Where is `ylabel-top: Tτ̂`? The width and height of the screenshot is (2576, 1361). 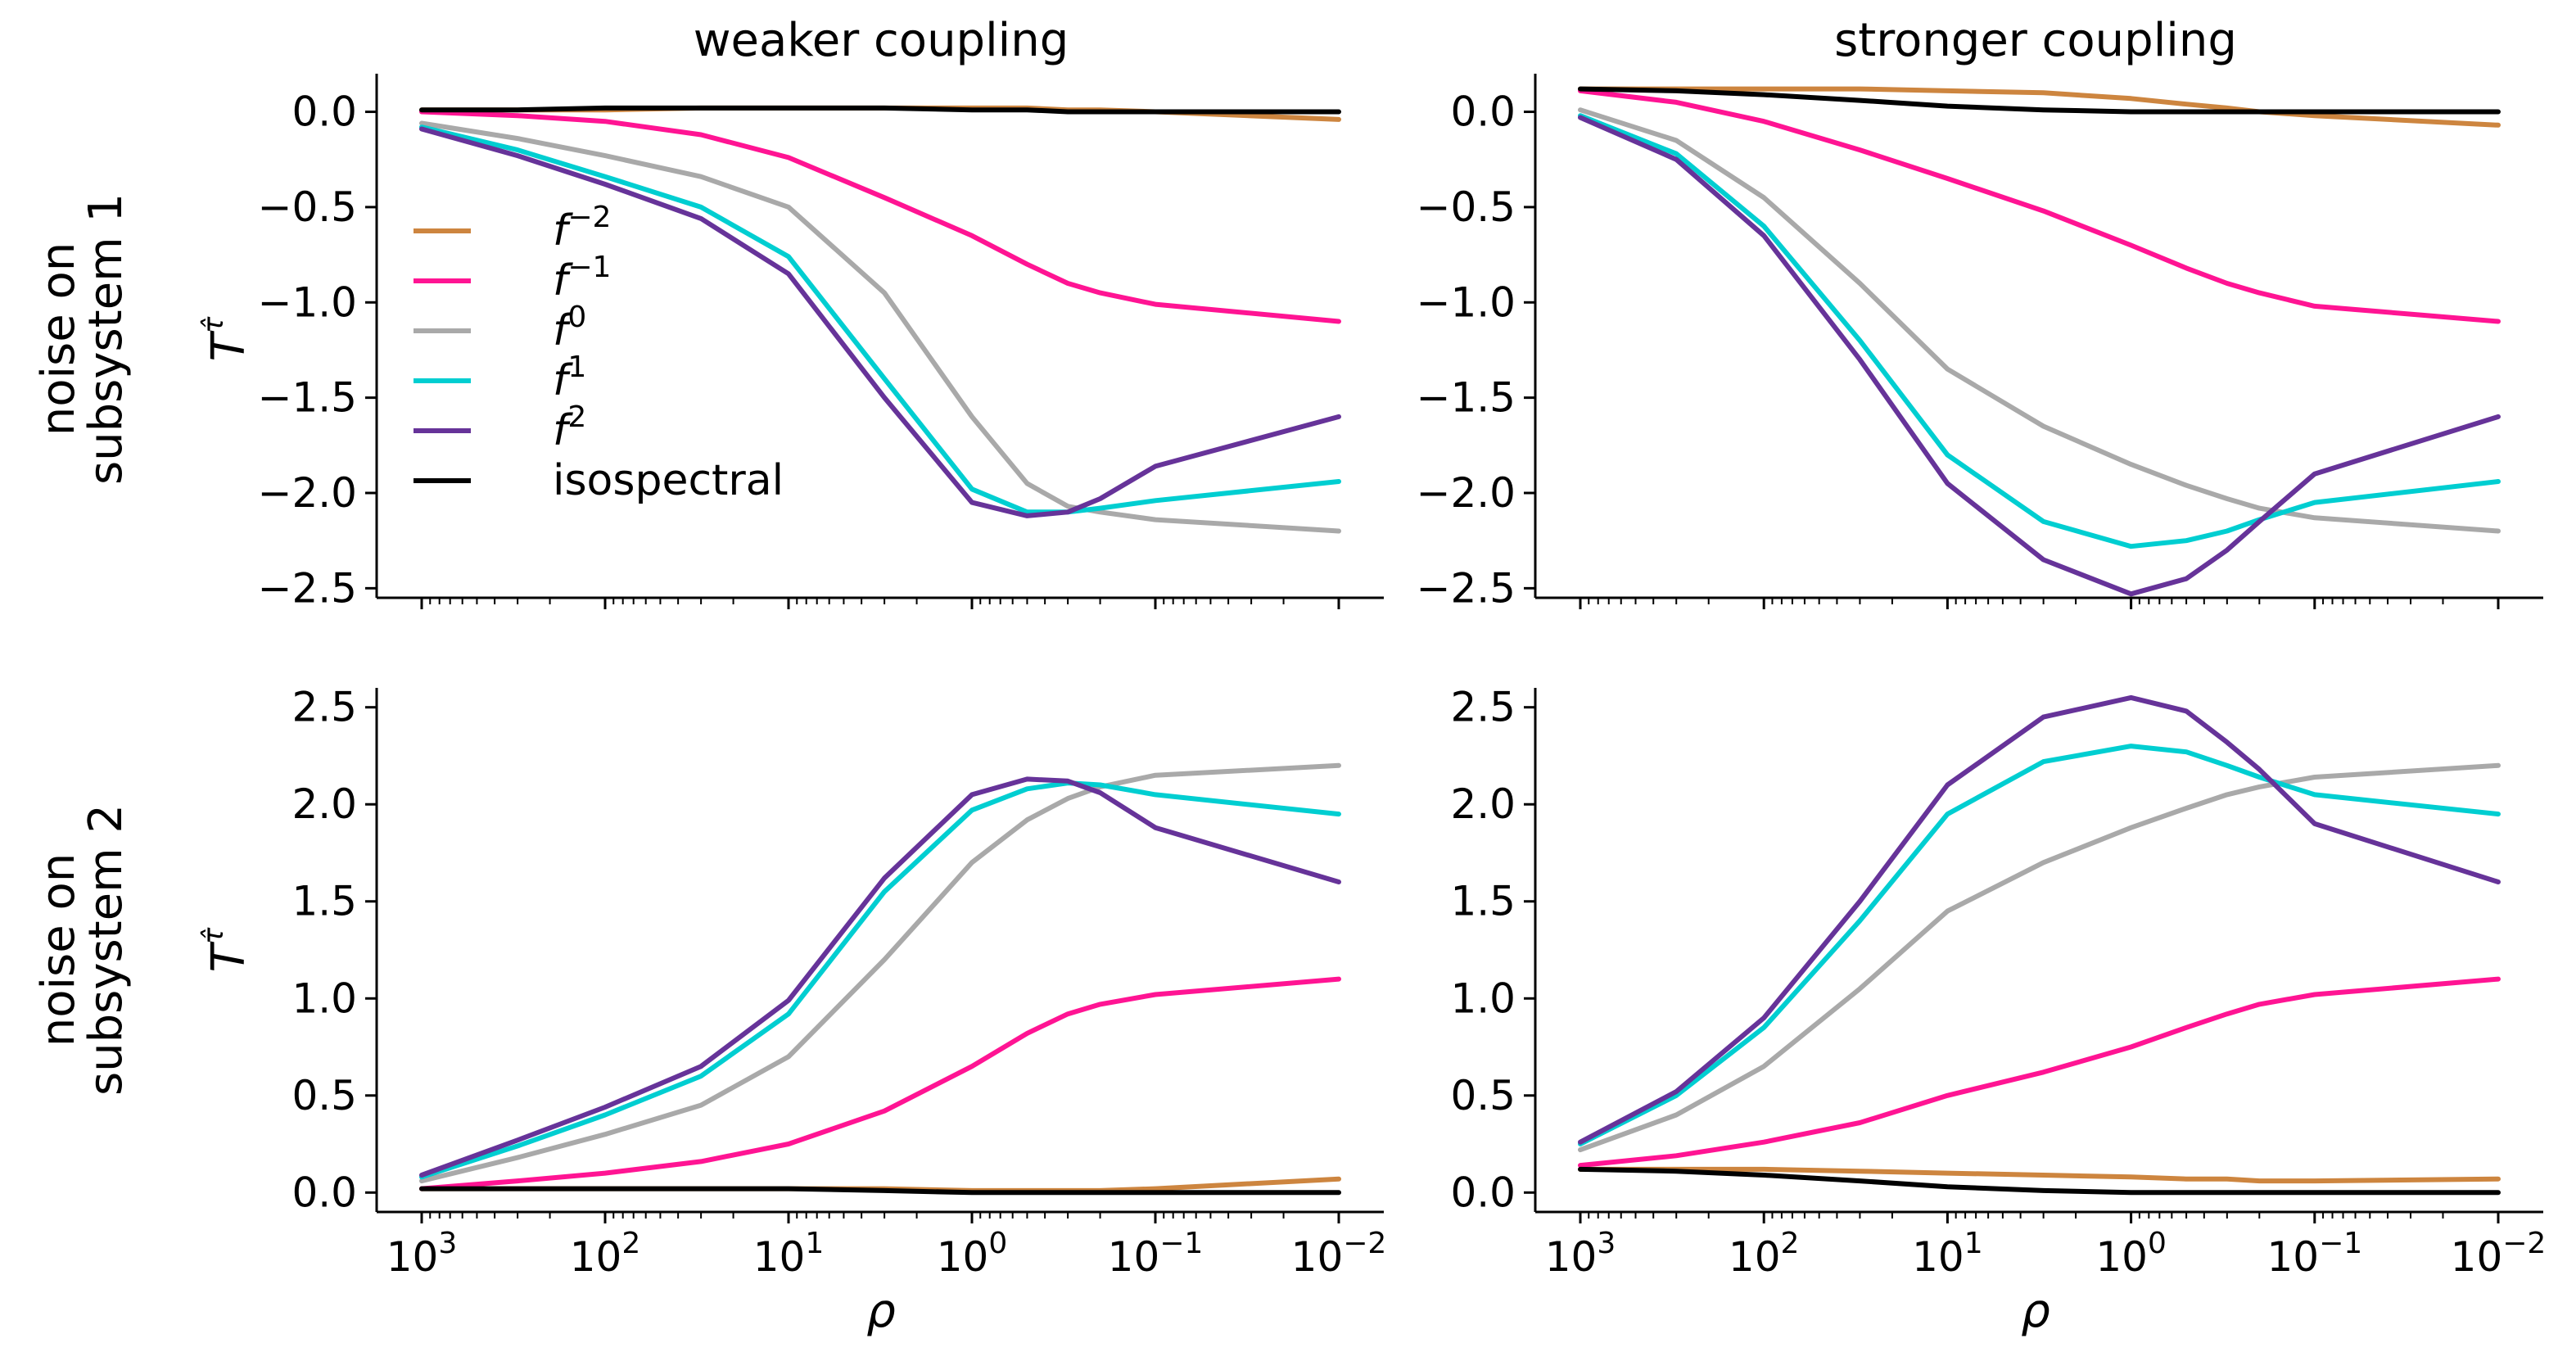 ylabel-top: Tτ̂ is located at coordinates (226, 338).